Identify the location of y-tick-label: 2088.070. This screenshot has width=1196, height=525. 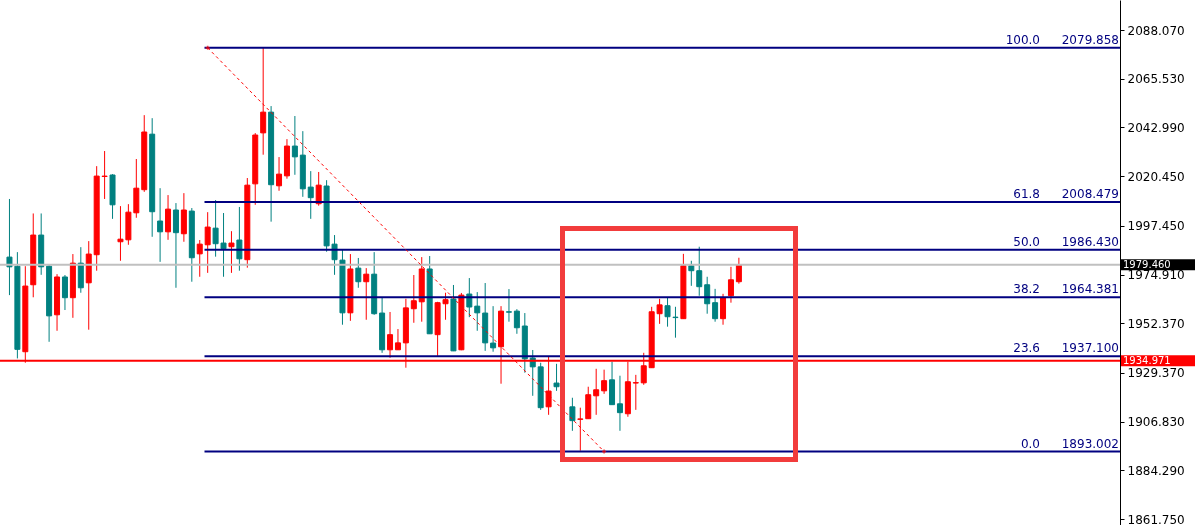
(1156, 30).